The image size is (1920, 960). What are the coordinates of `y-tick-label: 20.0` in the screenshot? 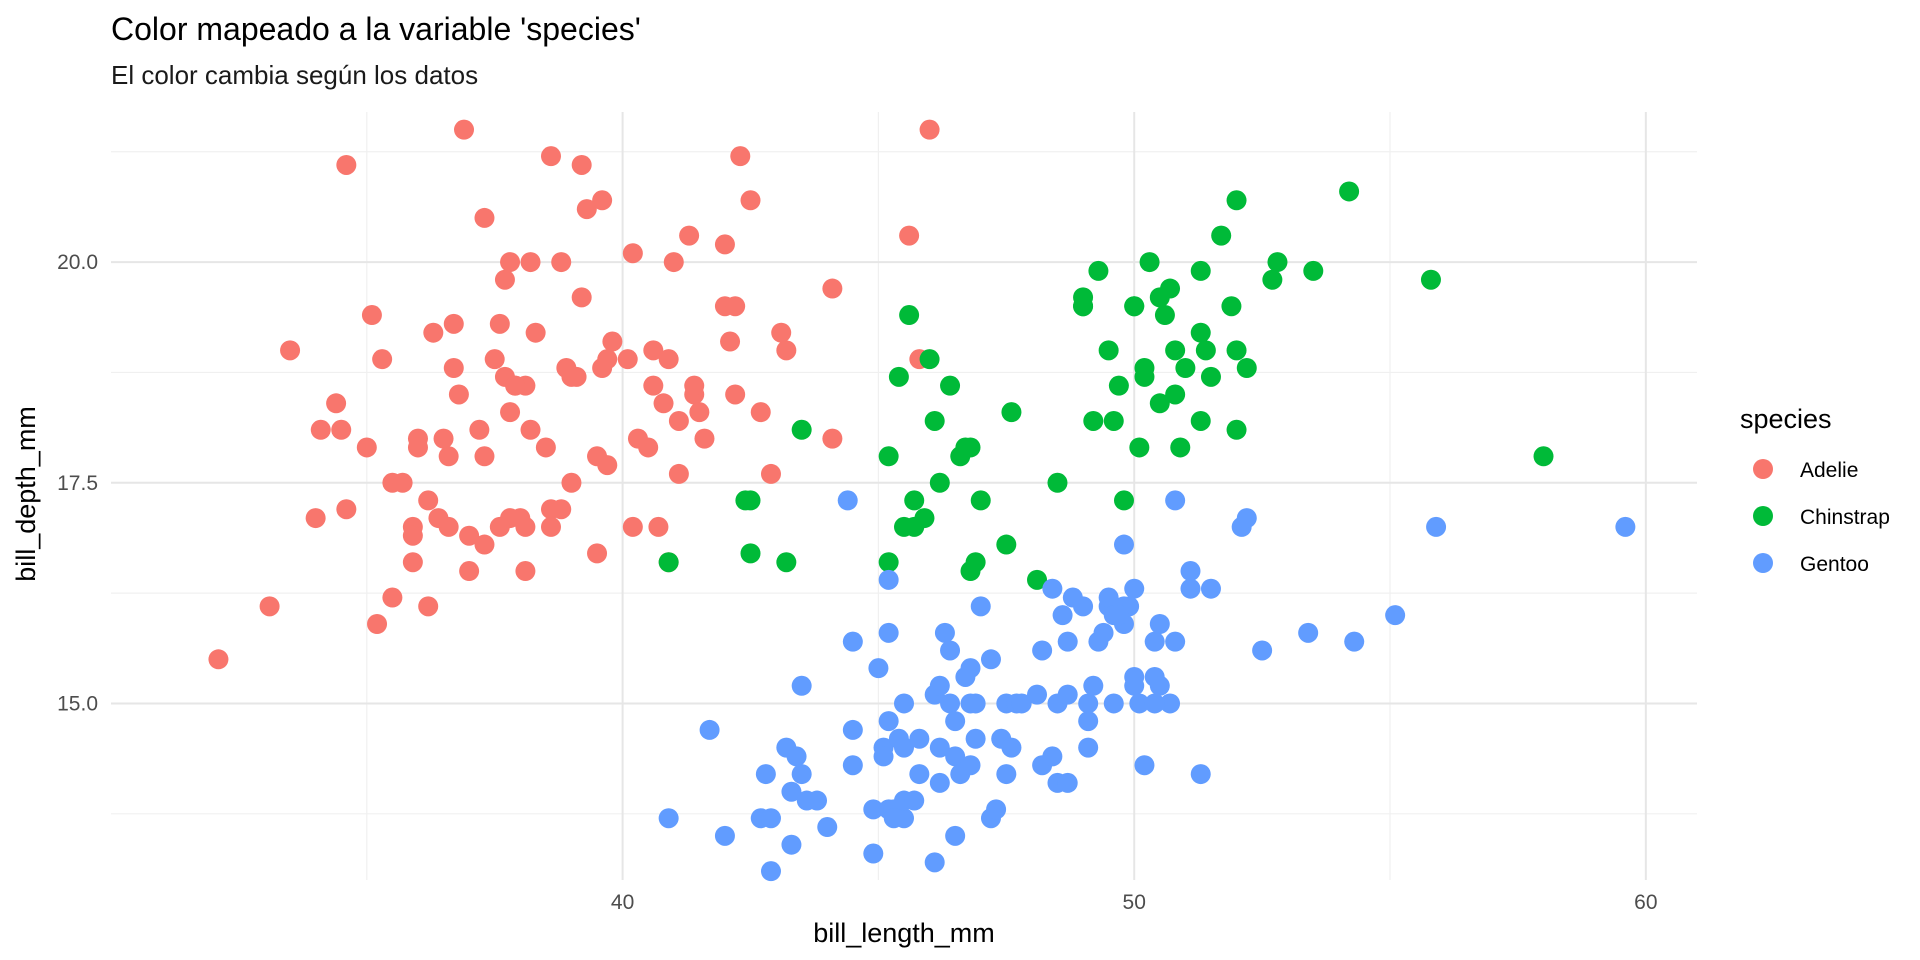 It's located at (77, 262).